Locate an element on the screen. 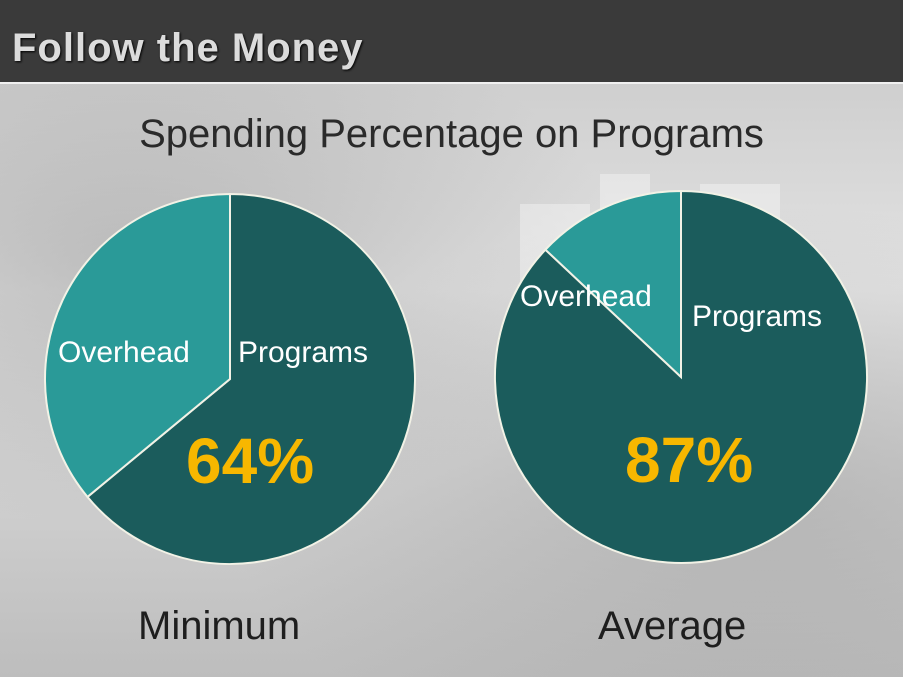 The image size is (903, 677). percent-average: 87% is located at coordinates (689, 460).